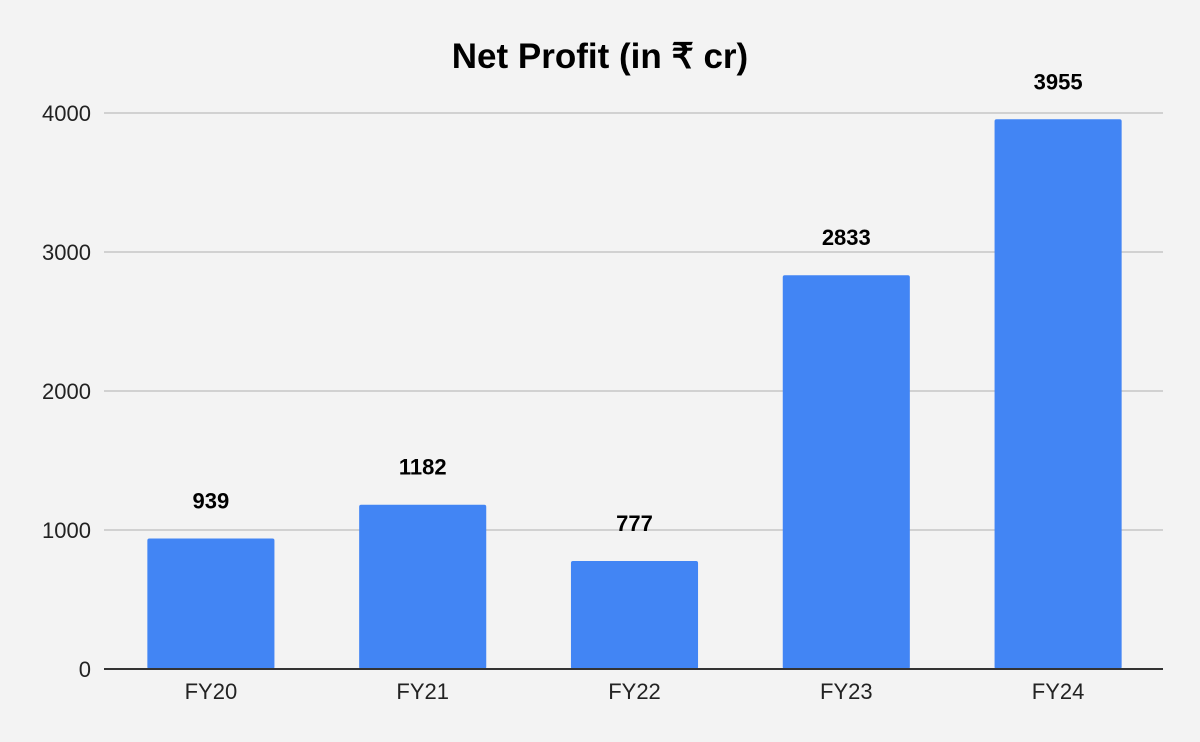 The width and height of the screenshot is (1200, 742). Describe the element at coordinates (1058, 81) in the screenshot. I see `data-label-fy24: 3955` at that location.